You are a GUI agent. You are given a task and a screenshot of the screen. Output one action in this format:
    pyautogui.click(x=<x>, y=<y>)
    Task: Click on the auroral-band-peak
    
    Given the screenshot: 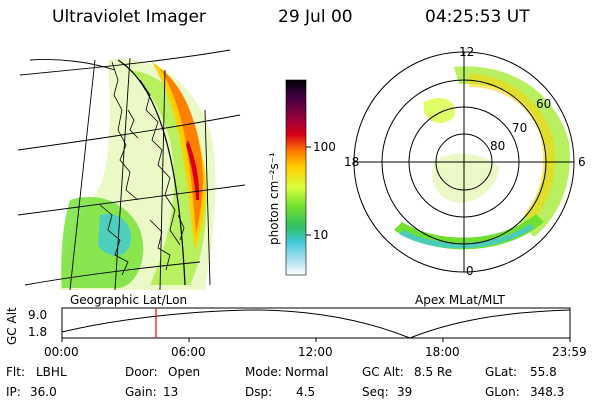 What is the action you would take?
    pyautogui.click(x=193, y=170)
    